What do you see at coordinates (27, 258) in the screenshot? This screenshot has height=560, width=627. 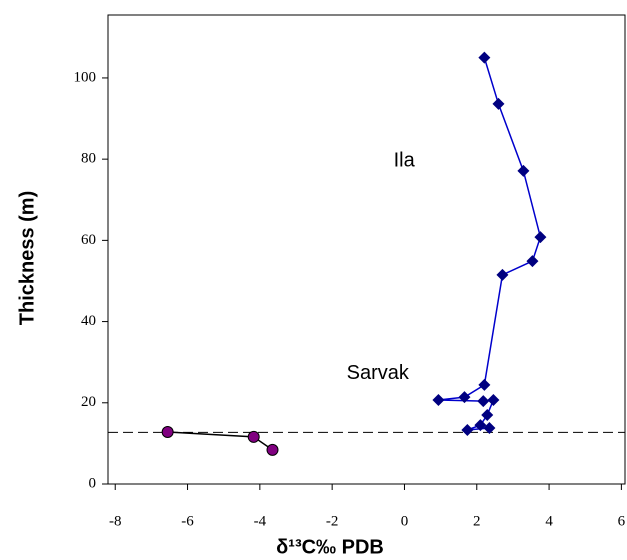 I see `y-axis-label: Thickness (m)` at bounding box center [27, 258].